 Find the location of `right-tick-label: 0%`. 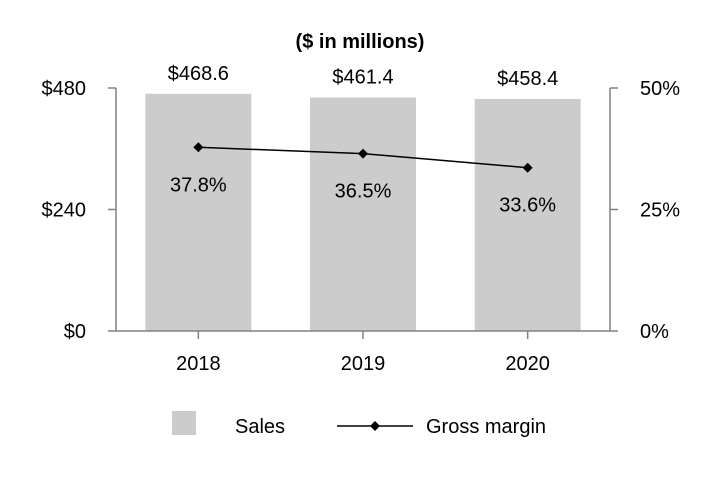

right-tick-label: 0% is located at coordinates (654, 332).